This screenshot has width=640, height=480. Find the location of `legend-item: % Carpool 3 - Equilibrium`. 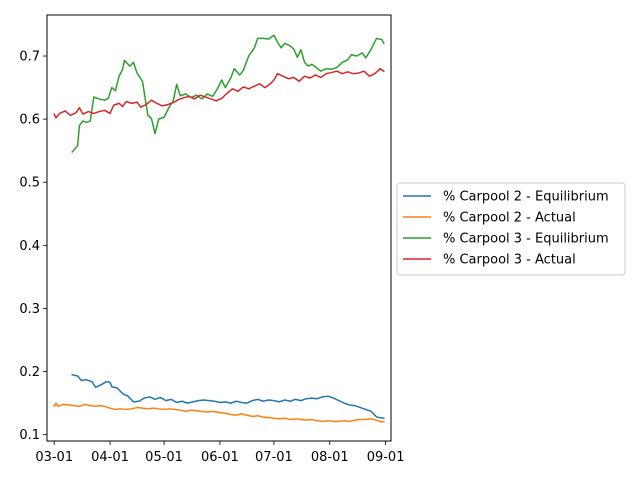

legend-item: % Carpool 3 - Equilibrium is located at coordinates (506, 239).